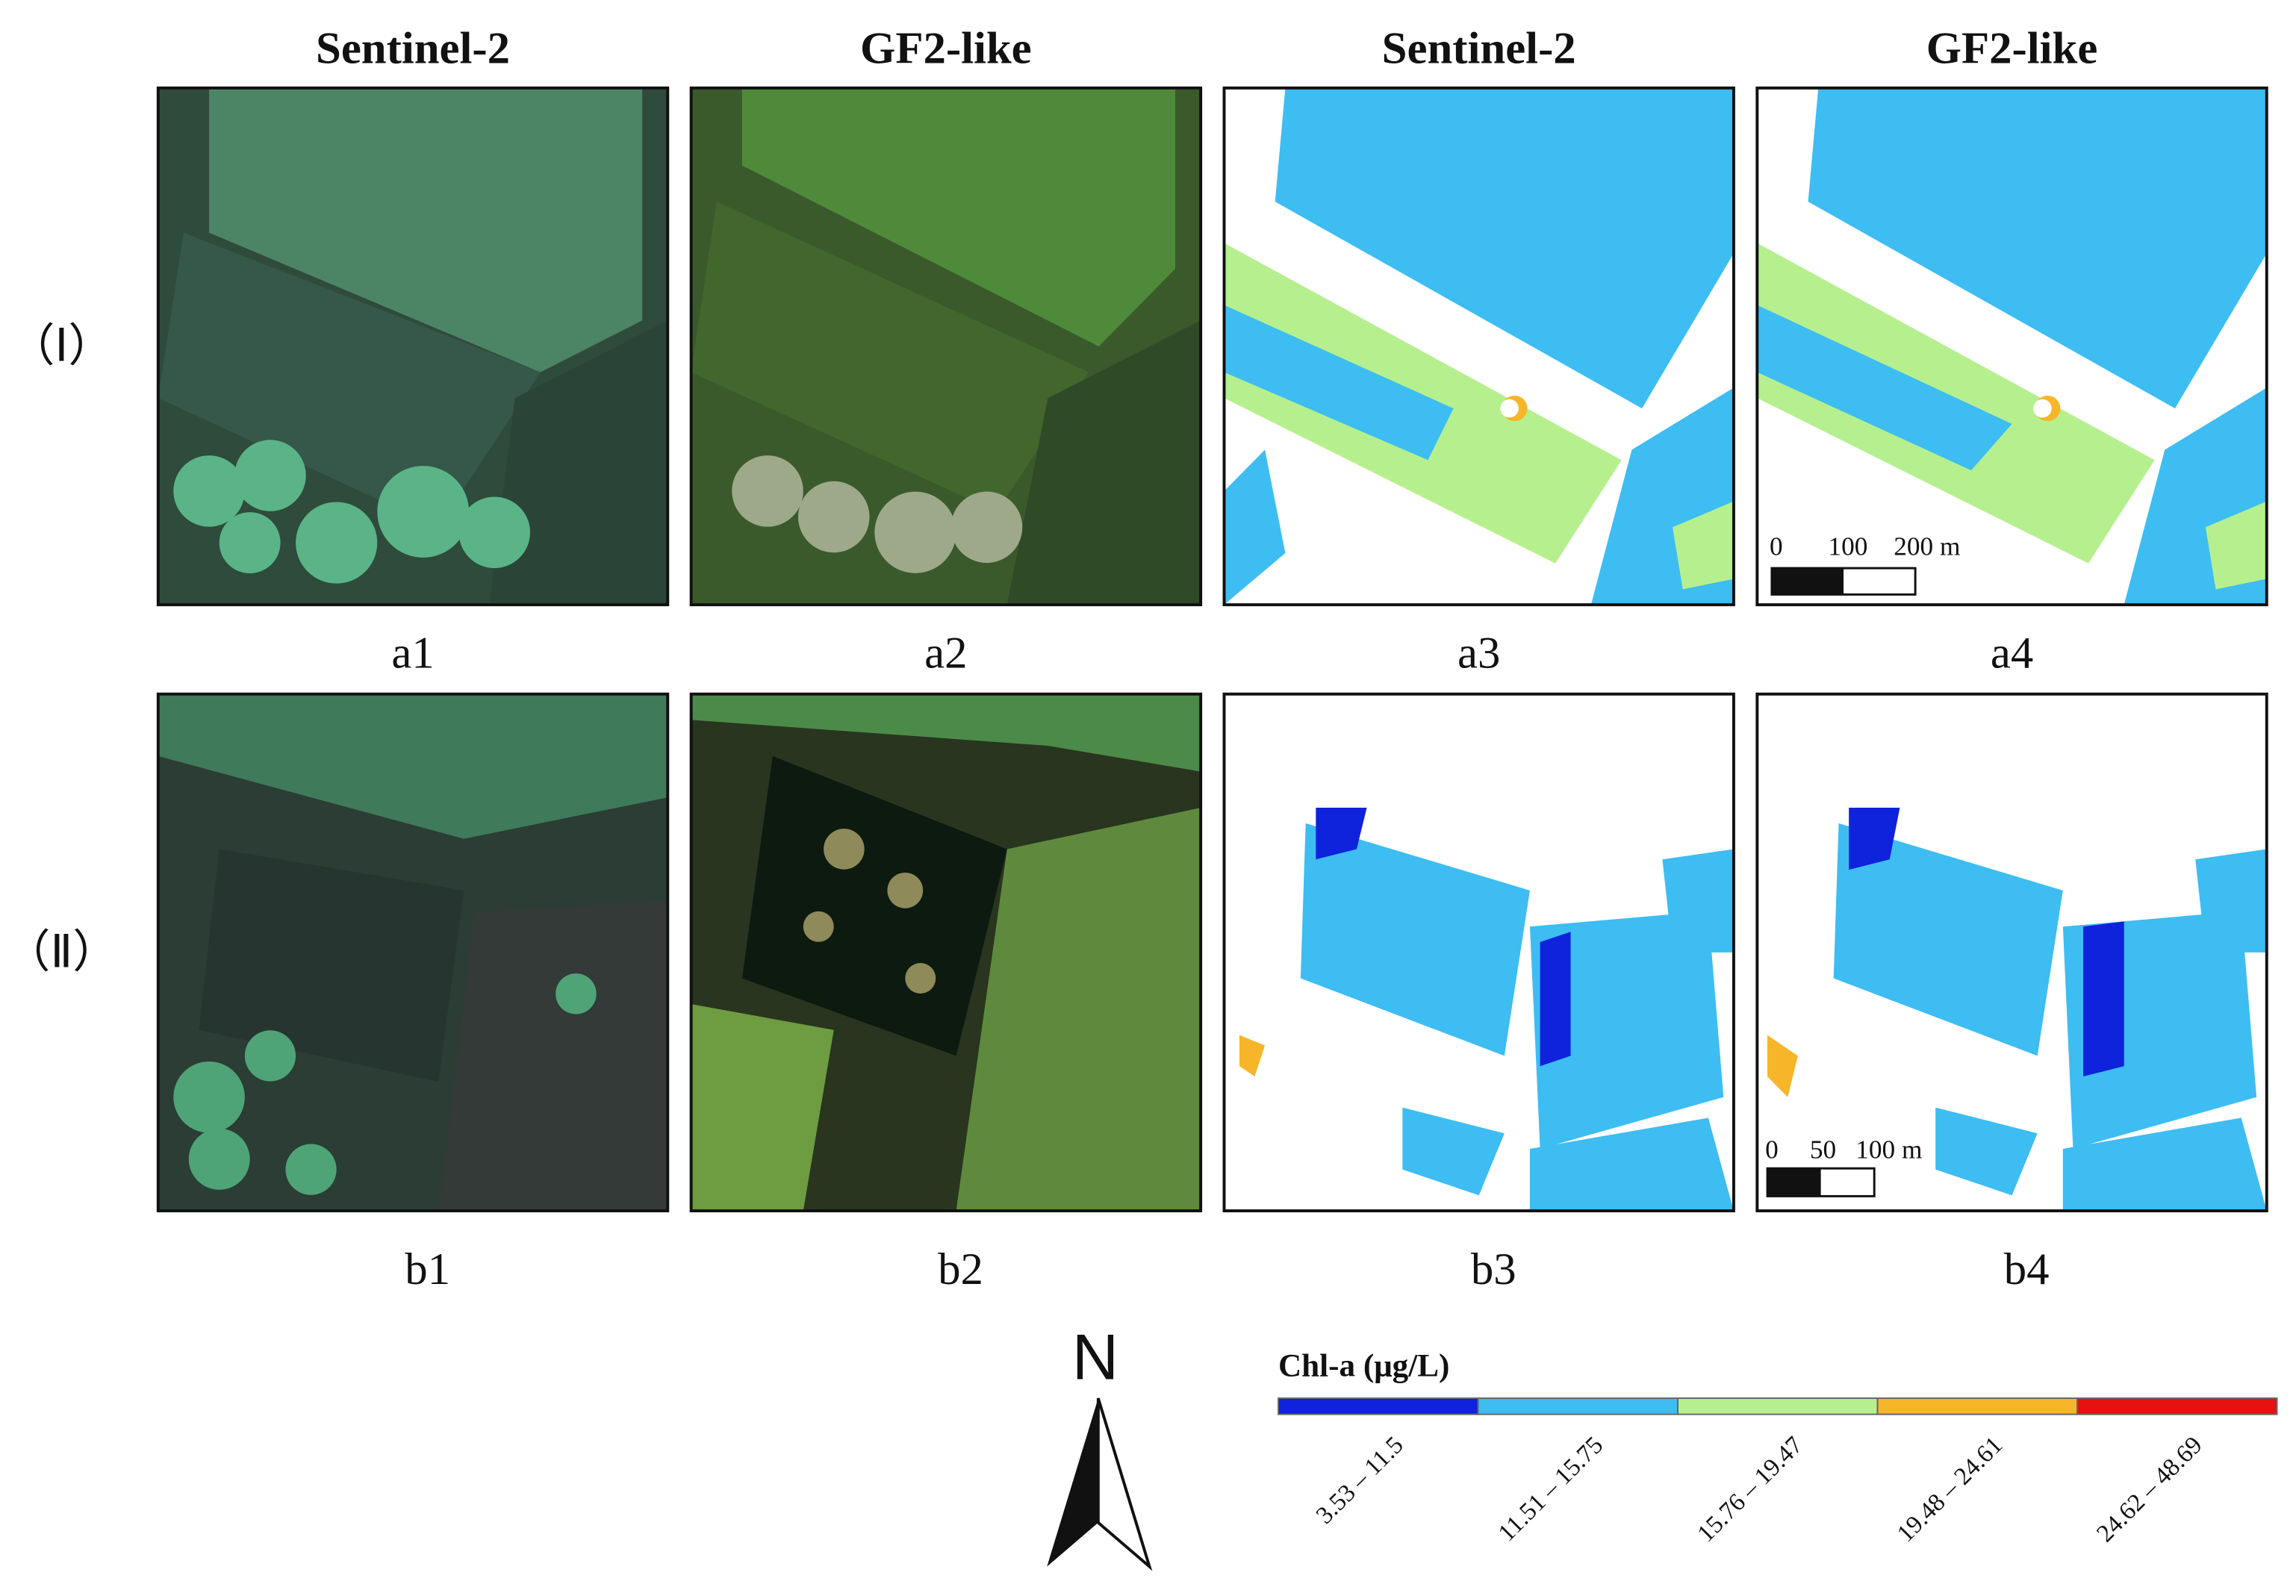 The image size is (2296, 1596). I want to click on panel-label: a4, so click(2012, 653).